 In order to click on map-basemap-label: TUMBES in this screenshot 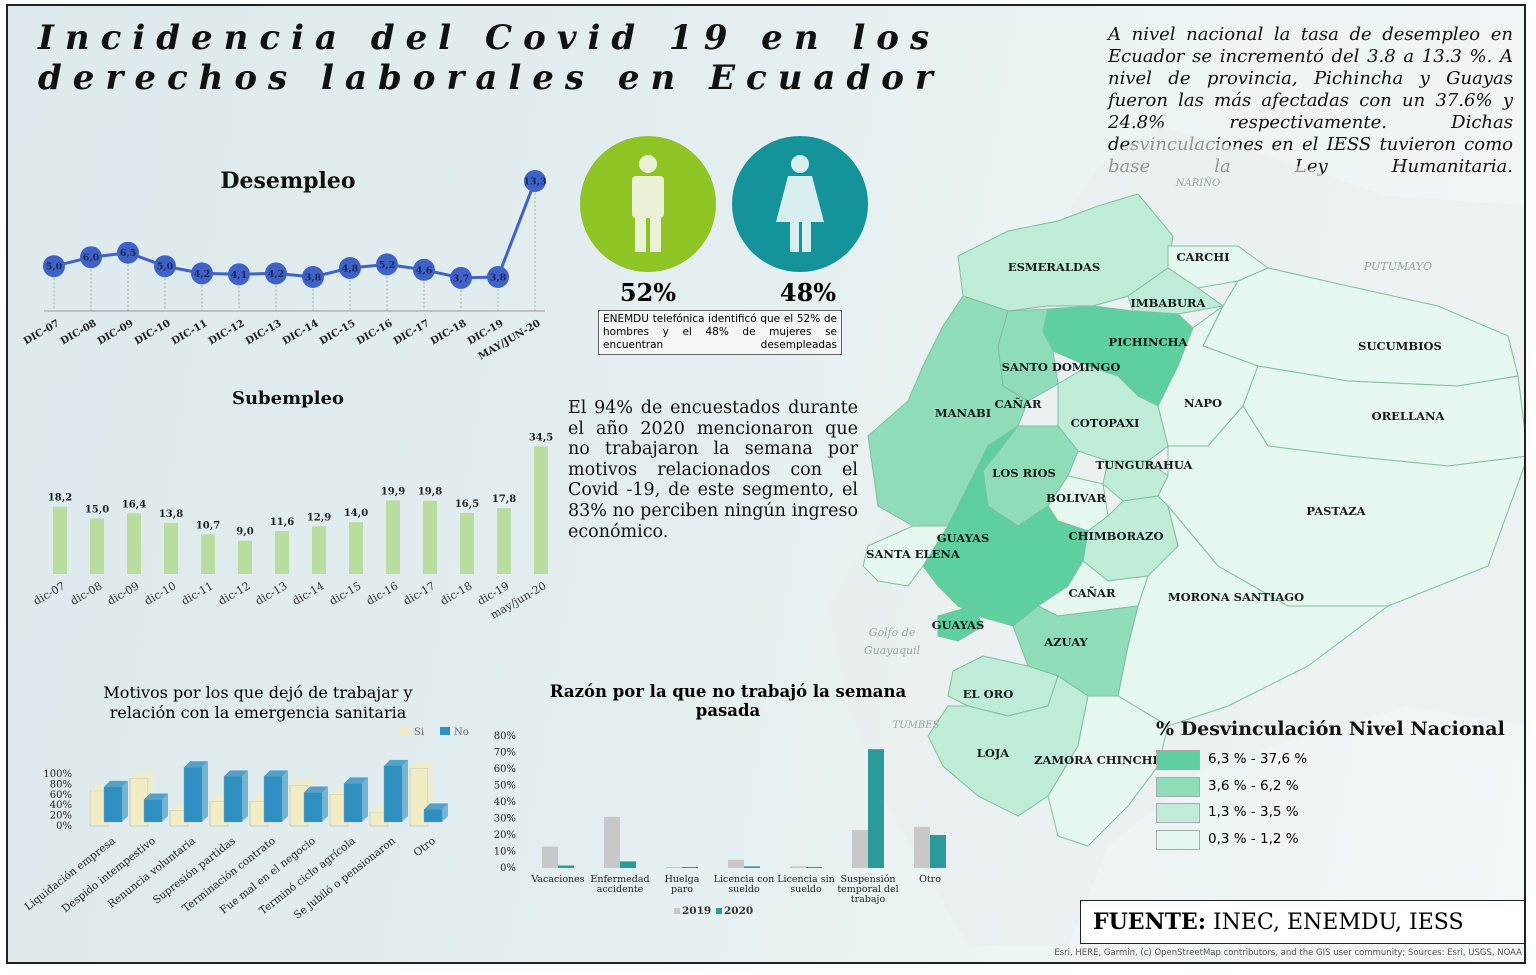, I will do `click(916, 725)`.